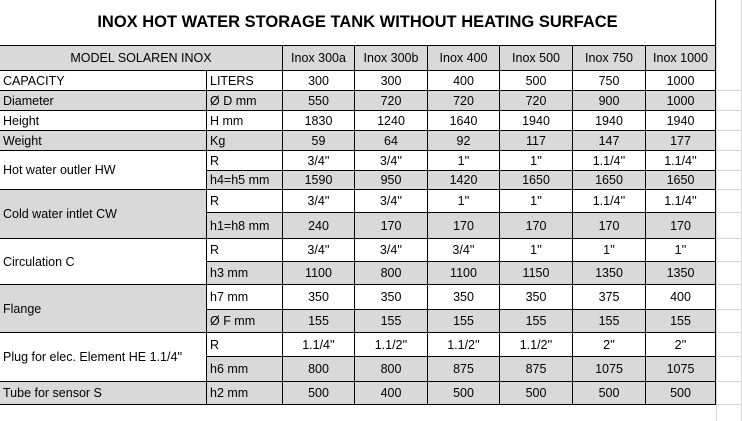 Image resolution: width=742 pixels, height=421 pixels. What do you see at coordinates (609, 81) in the screenshot?
I see `value-cell: 750` at bounding box center [609, 81].